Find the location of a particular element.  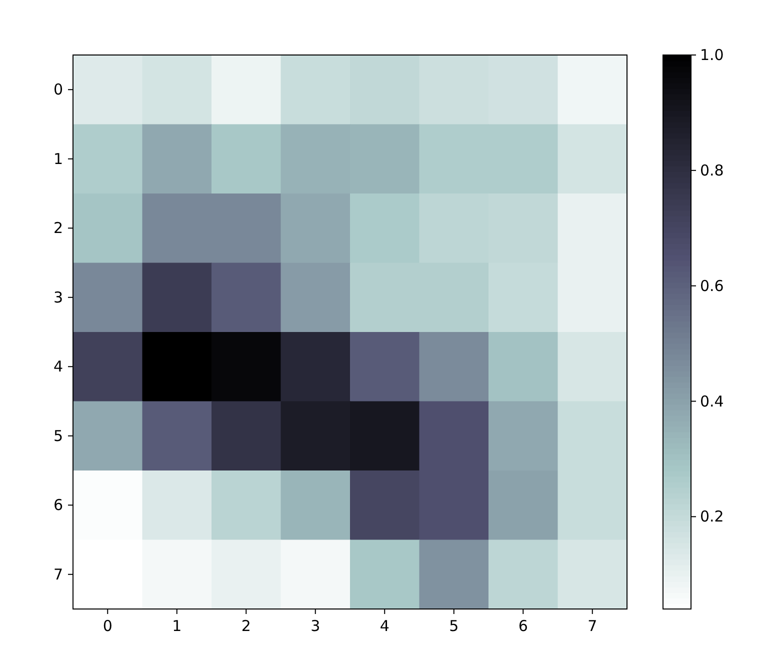

color-bar-label: 0.2 is located at coordinates (712, 517).